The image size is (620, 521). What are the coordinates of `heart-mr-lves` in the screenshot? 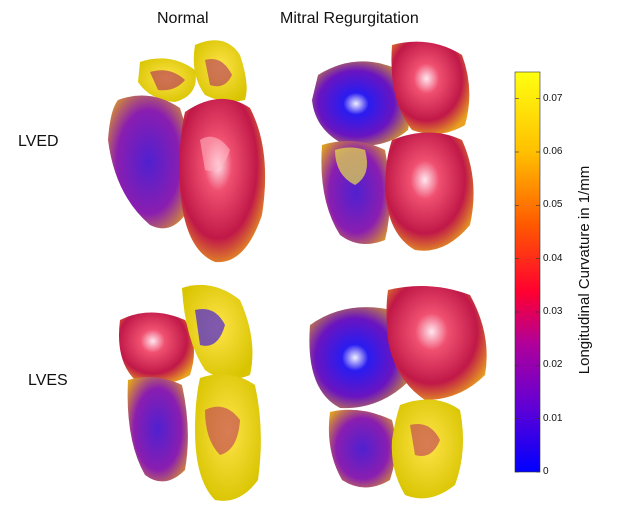 It's located at (398, 392).